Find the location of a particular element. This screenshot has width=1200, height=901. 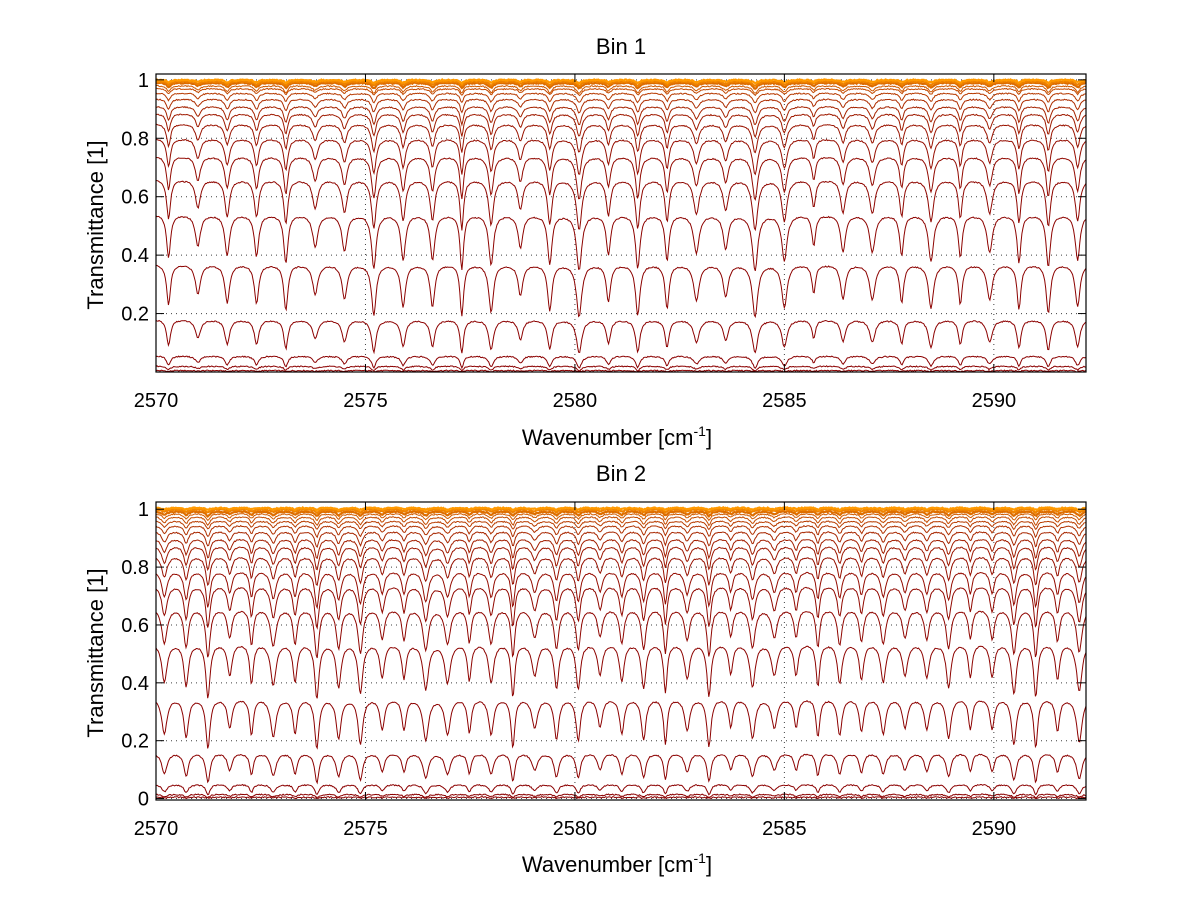

chart-title: Bin 2 is located at coordinates (621, 473).